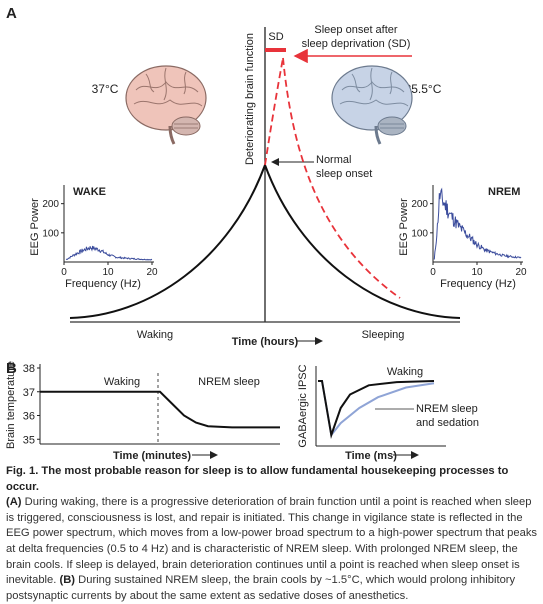 Image resolution: width=543 pixels, height=604 pixels. I want to click on eeg-wake-ylabel: EEG Power, so click(35, 227).